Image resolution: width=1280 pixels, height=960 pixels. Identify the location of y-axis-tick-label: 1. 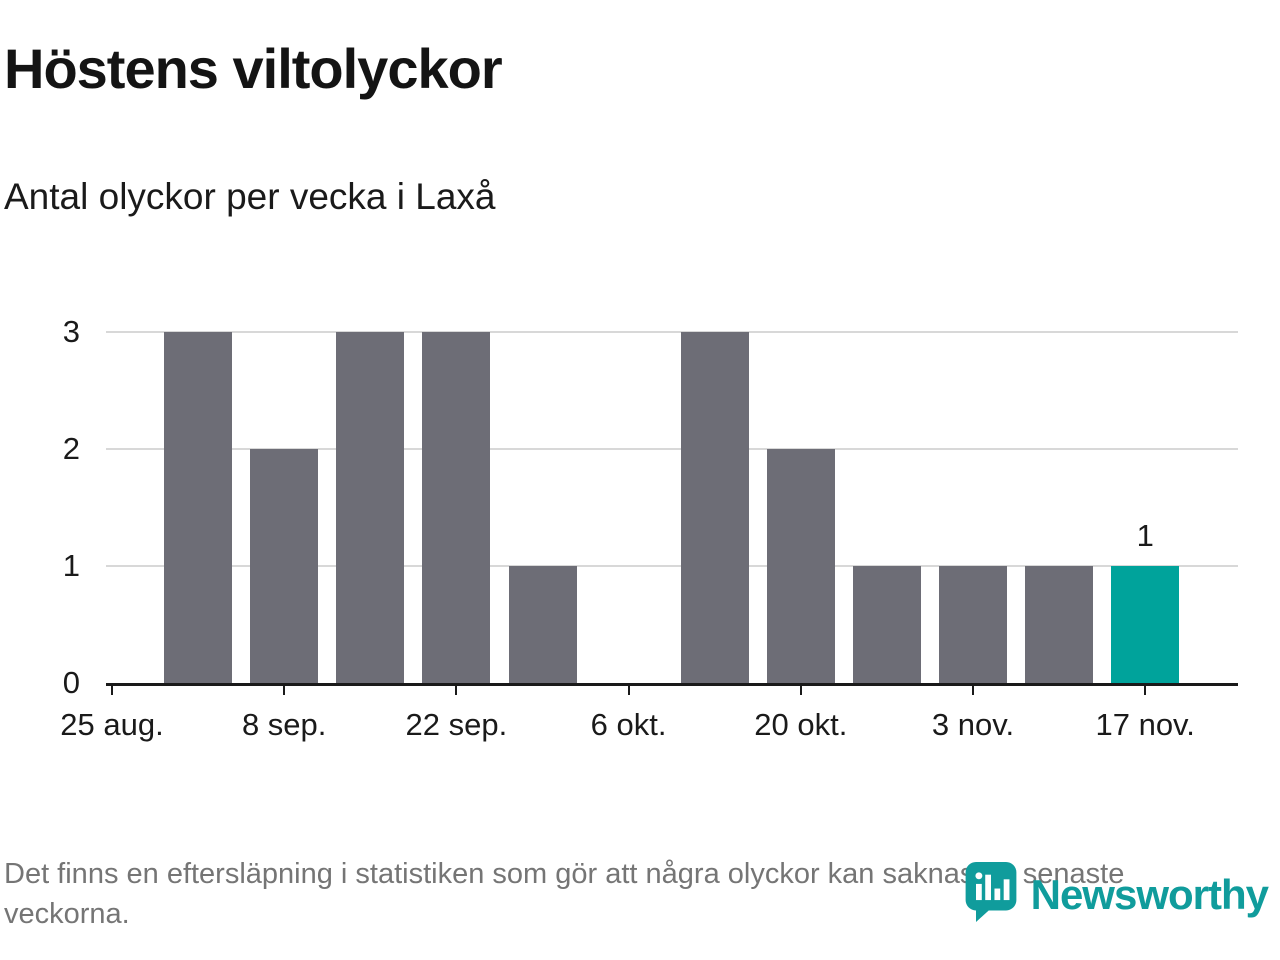
(71, 565).